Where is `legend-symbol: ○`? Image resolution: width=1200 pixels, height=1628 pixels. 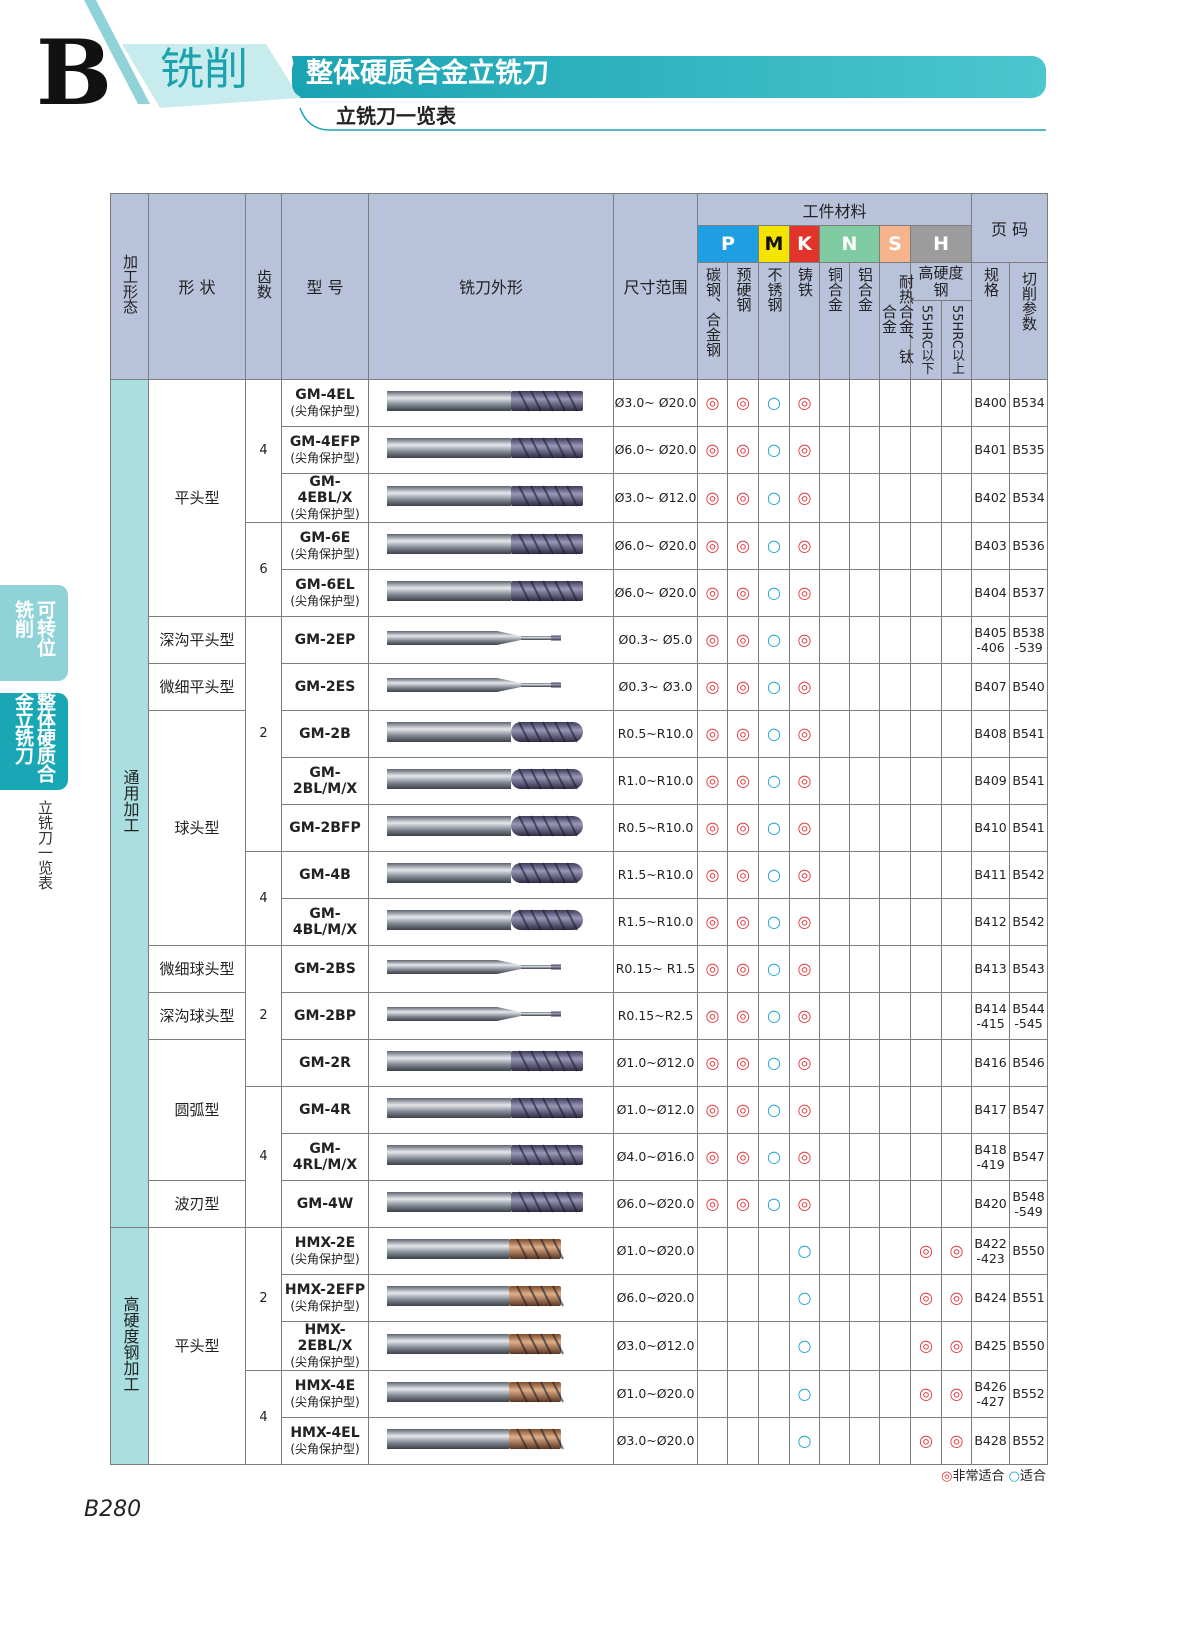 legend-symbol: ○ is located at coordinates (1014, 1476).